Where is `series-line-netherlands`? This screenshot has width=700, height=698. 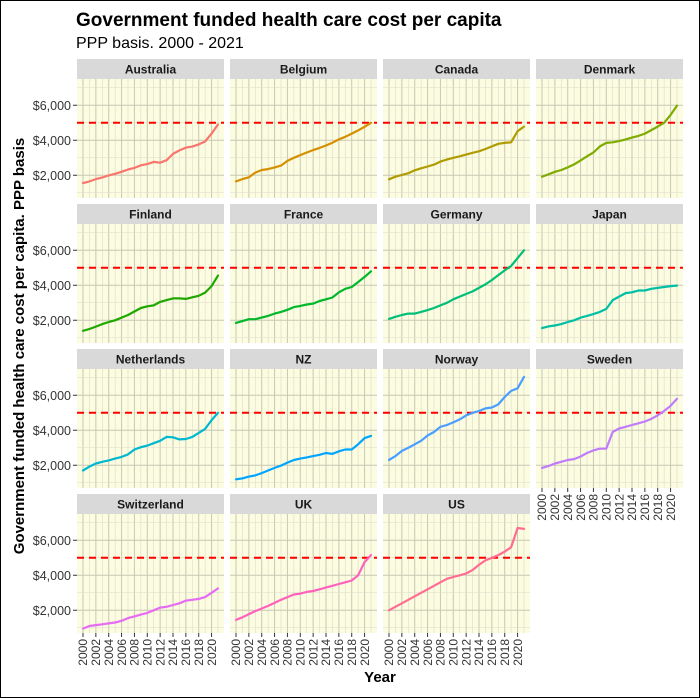
series-line-netherlands is located at coordinates (150, 441).